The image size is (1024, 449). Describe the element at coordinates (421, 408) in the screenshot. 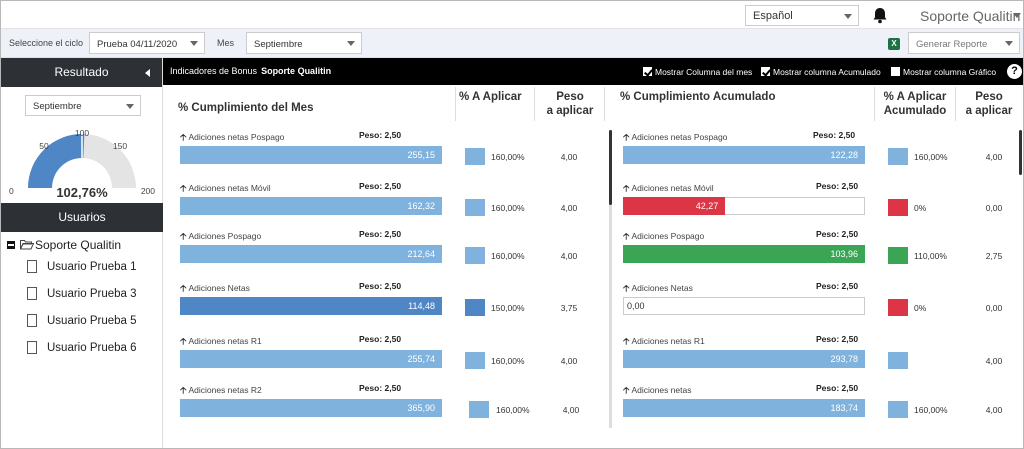

I see `month-progress-value: 365,90` at that location.